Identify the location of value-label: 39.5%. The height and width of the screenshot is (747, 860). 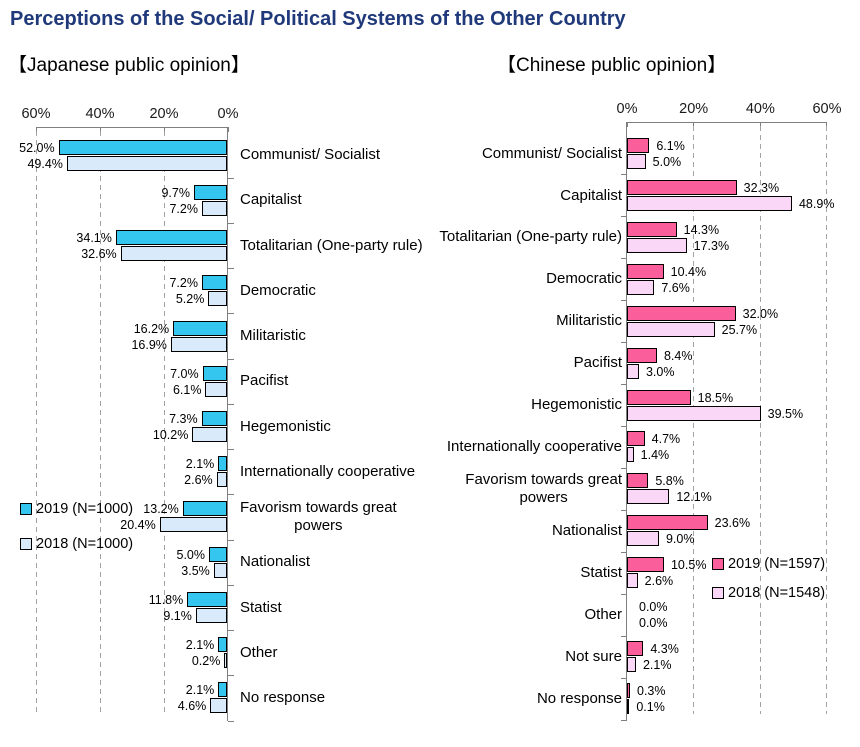
(785, 413).